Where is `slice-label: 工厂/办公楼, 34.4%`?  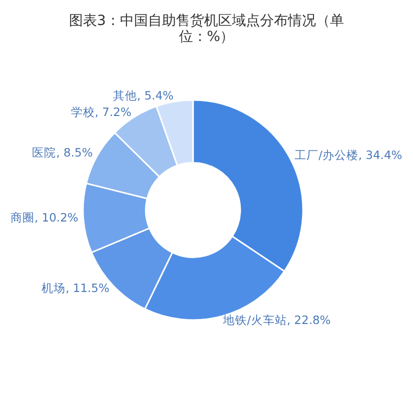
slice-label: 工厂/办公楼, 34.4% is located at coordinates (348, 155).